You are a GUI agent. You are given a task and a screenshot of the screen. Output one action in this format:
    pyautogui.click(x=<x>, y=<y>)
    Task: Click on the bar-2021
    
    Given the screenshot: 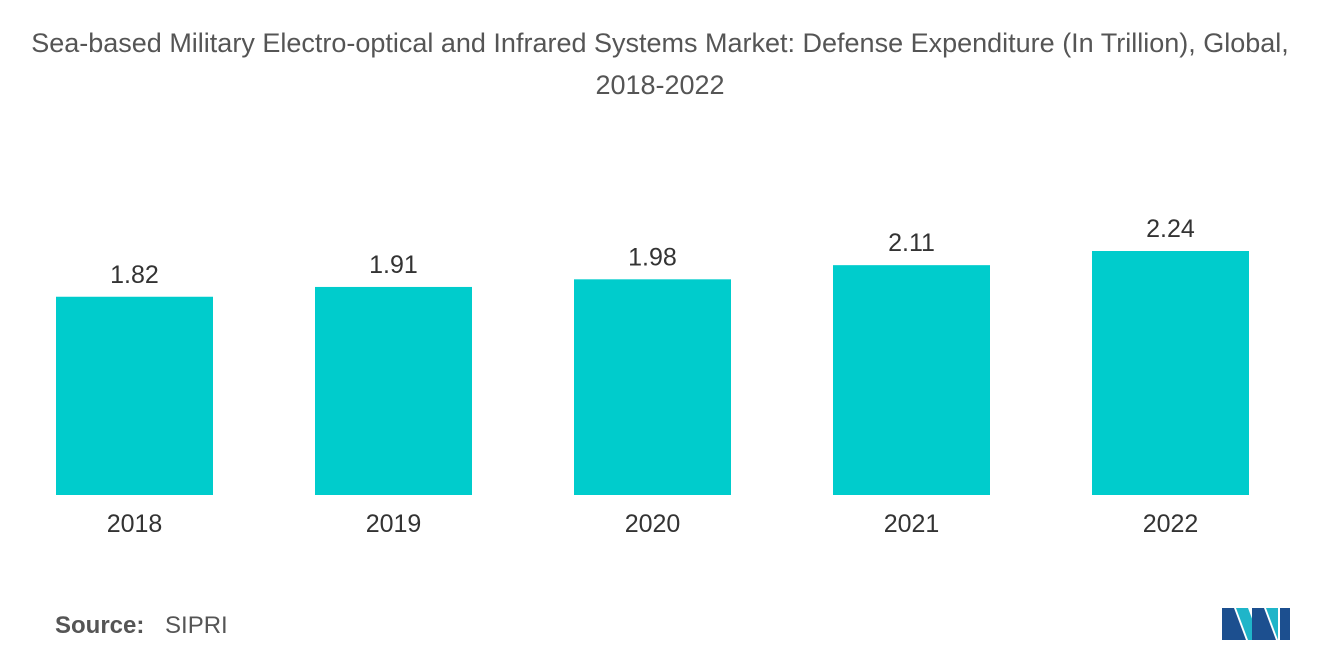 What is the action you would take?
    pyautogui.click(x=911, y=380)
    